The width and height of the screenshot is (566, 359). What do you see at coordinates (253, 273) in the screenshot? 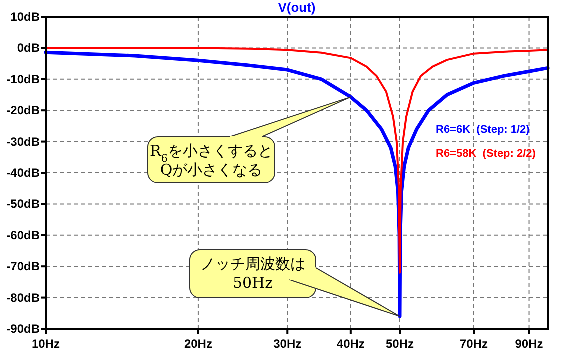
I see `annotation: ノッチ周波数は 50Hz` at bounding box center [253, 273].